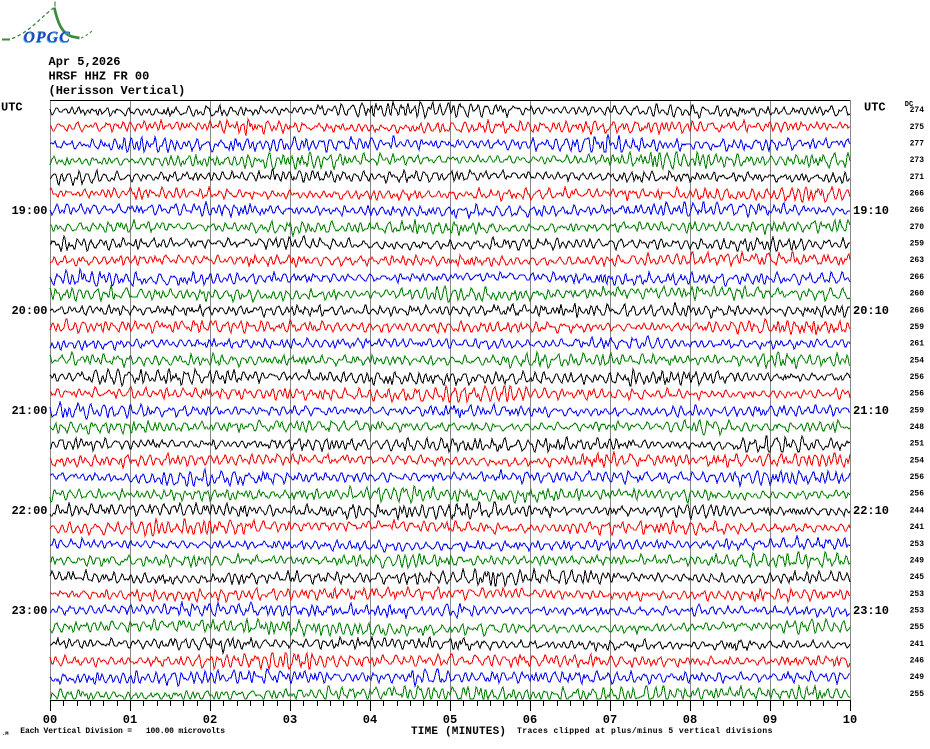  I want to click on svg-text: 03, so click(290, 720).